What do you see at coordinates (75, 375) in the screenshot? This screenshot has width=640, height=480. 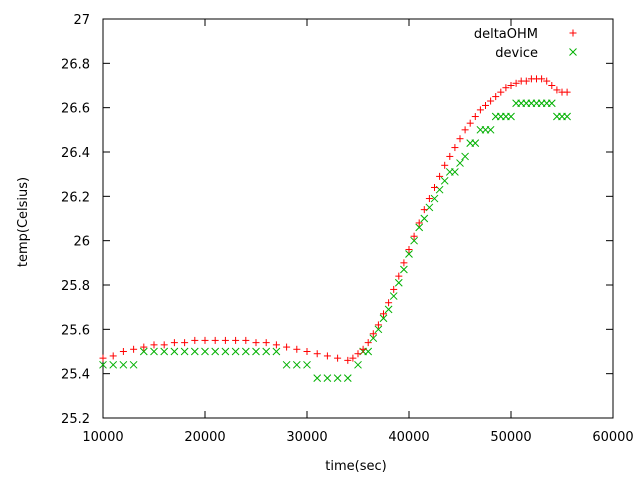 I see `y-tick-label: 25.4` at bounding box center [75, 375].